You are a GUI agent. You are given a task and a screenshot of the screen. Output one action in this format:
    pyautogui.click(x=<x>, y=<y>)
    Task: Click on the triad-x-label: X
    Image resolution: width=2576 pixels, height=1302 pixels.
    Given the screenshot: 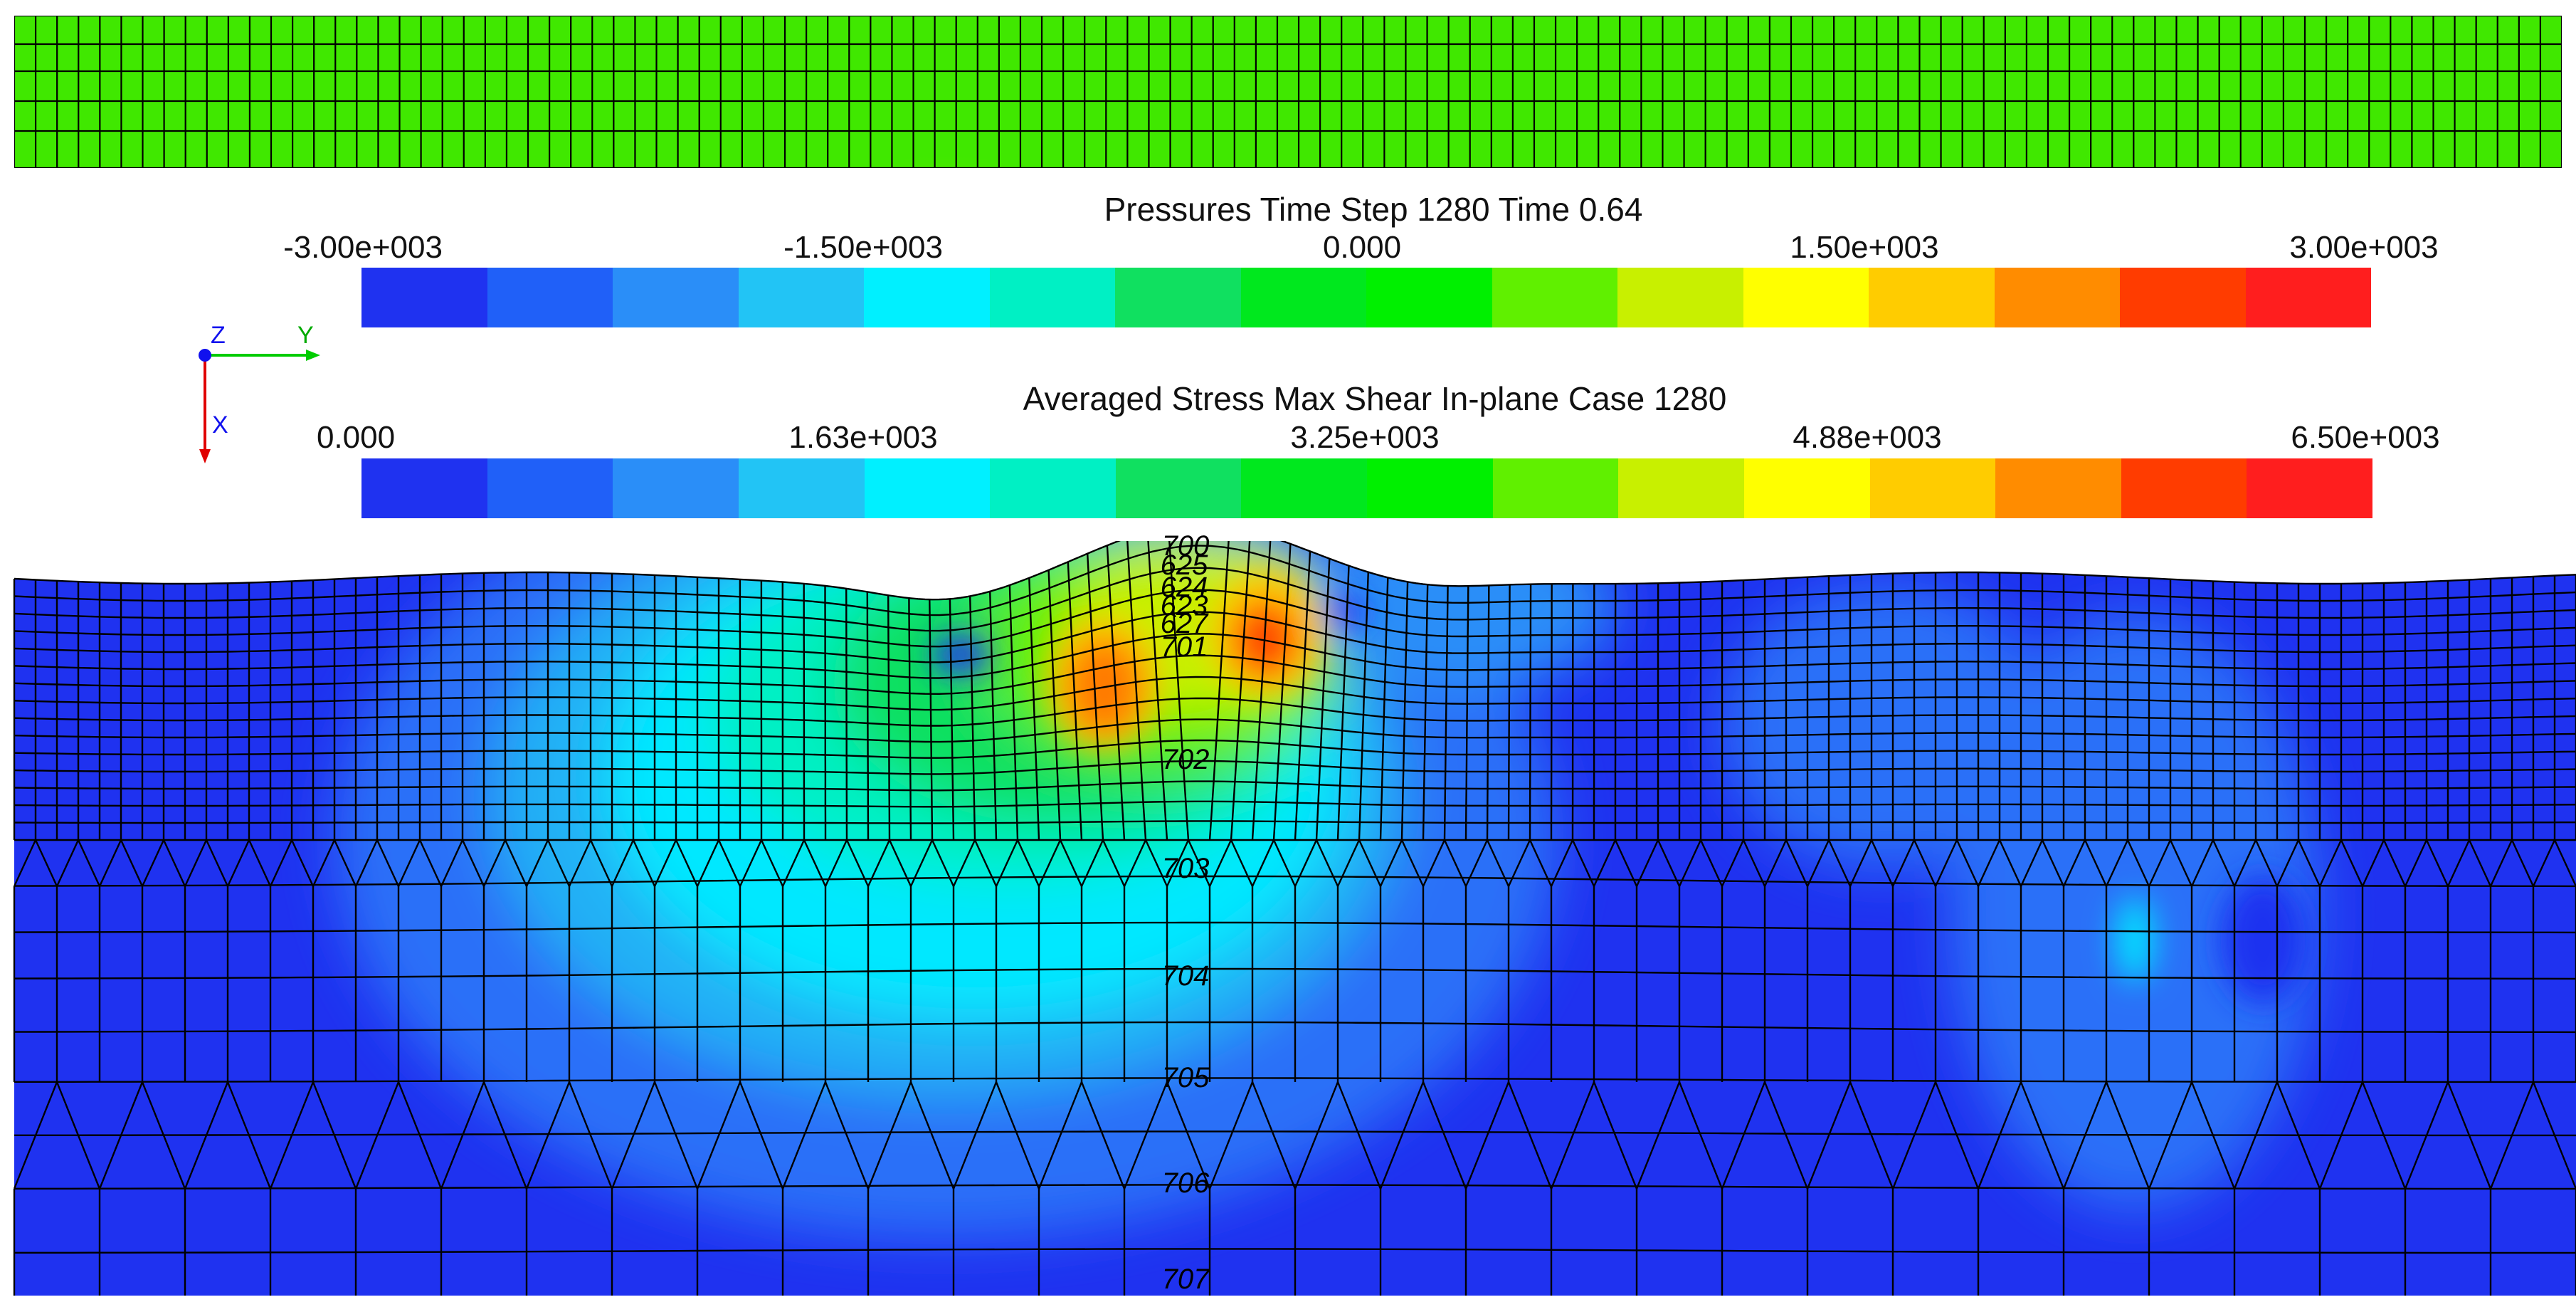 What is the action you would take?
    pyautogui.click(x=220, y=425)
    